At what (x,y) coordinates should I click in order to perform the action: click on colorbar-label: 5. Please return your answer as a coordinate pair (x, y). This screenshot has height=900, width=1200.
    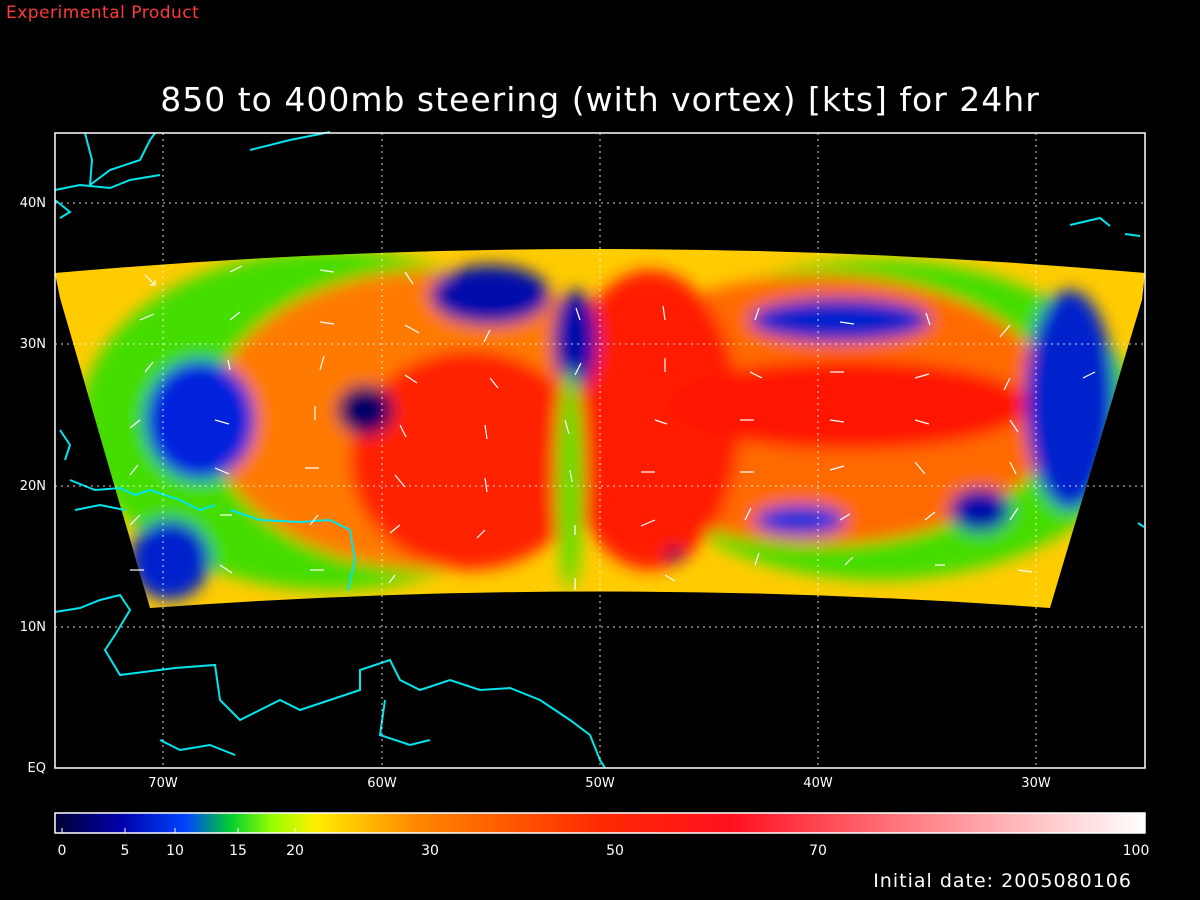
    Looking at the image, I should click on (125, 851).